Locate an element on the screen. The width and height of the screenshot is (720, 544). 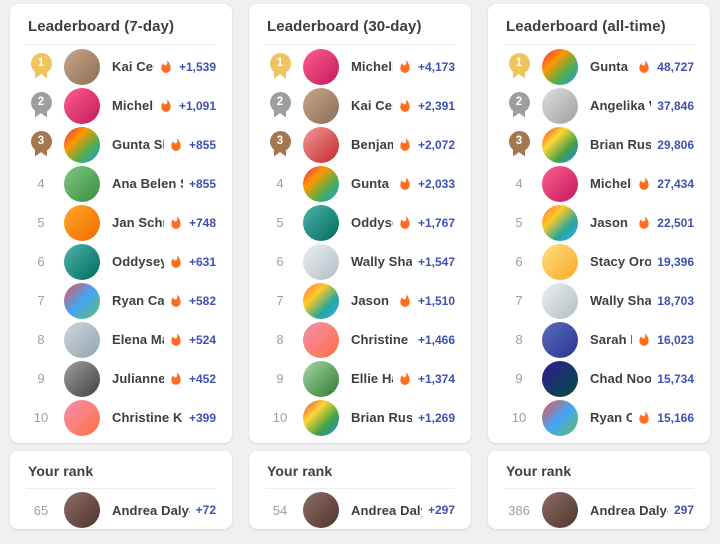
leaderboard-row: 5 Oddysey Campb… +1,767 is located at coordinates (360, 222).